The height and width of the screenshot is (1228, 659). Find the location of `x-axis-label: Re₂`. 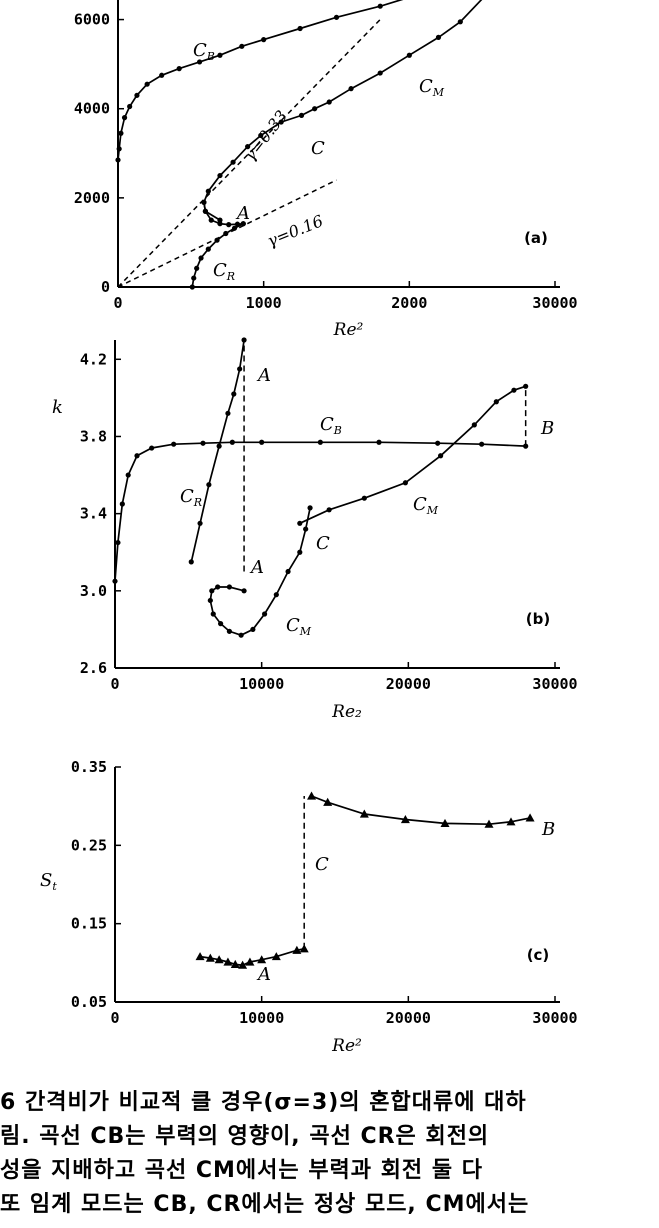

x-axis-label: Re₂ is located at coordinates (346, 712).